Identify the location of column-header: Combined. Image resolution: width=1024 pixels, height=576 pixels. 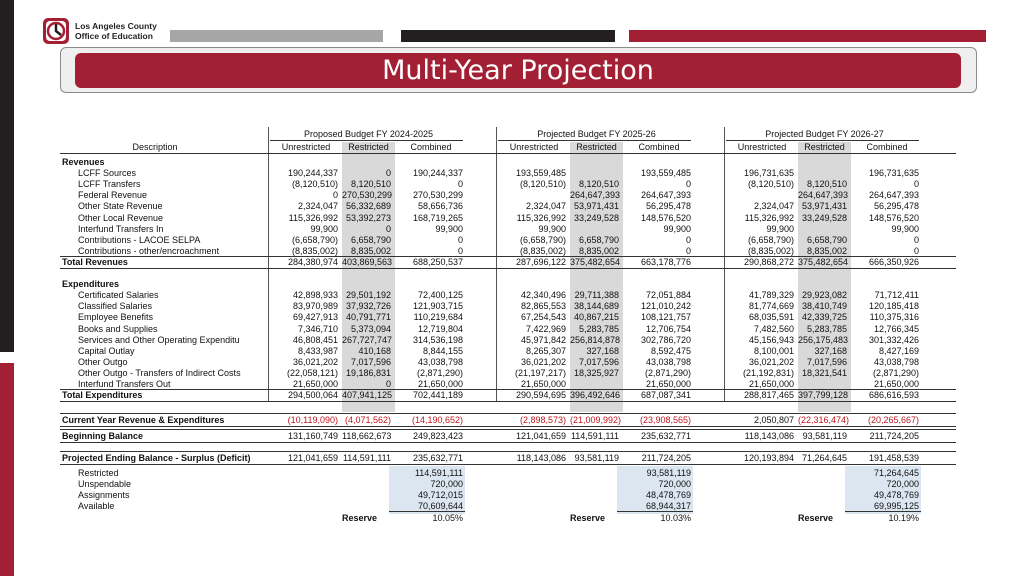
(887, 147).